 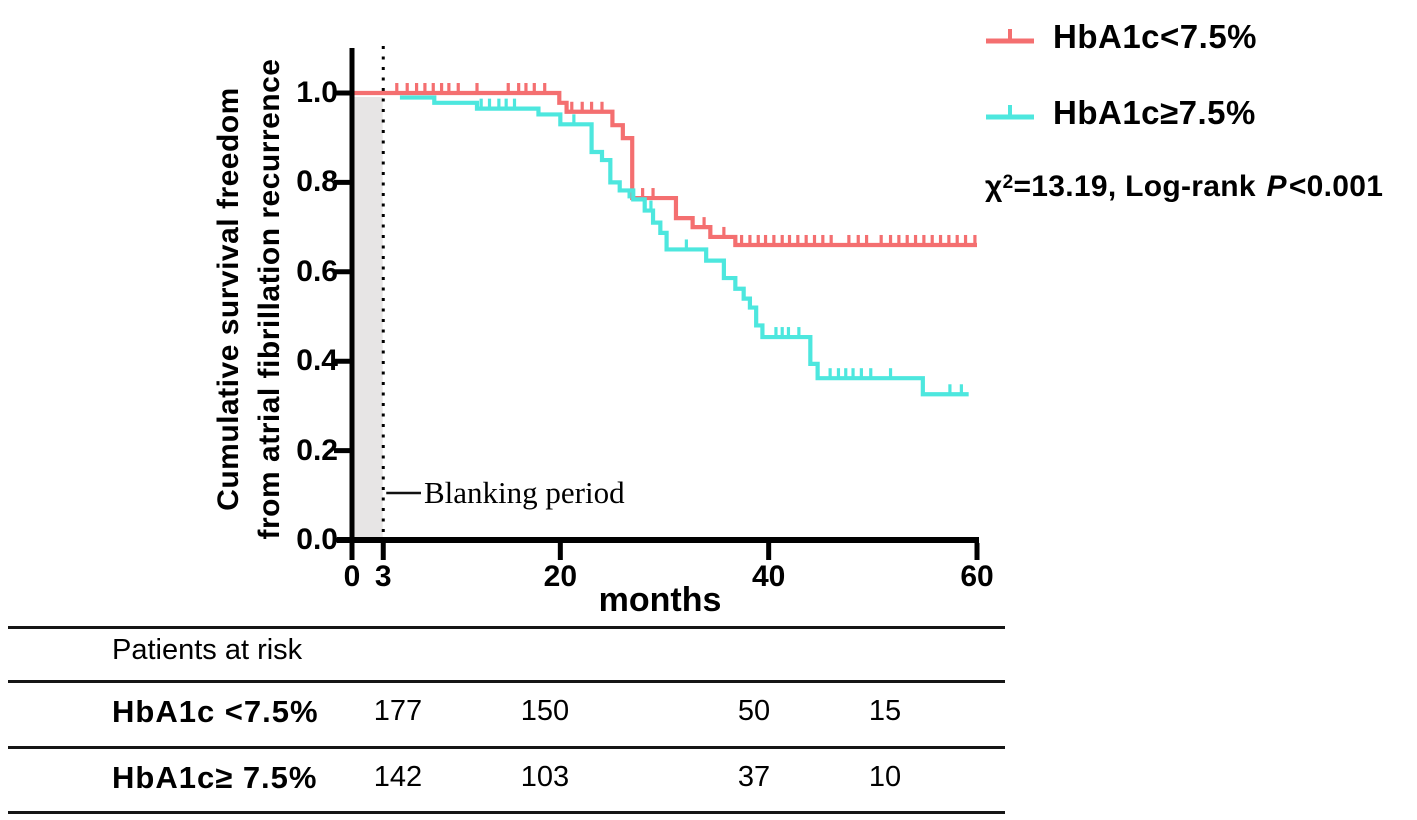 What do you see at coordinates (885, 711) in the screenshot?
I see `risk-count: 15` at bounding box center [885, 711].